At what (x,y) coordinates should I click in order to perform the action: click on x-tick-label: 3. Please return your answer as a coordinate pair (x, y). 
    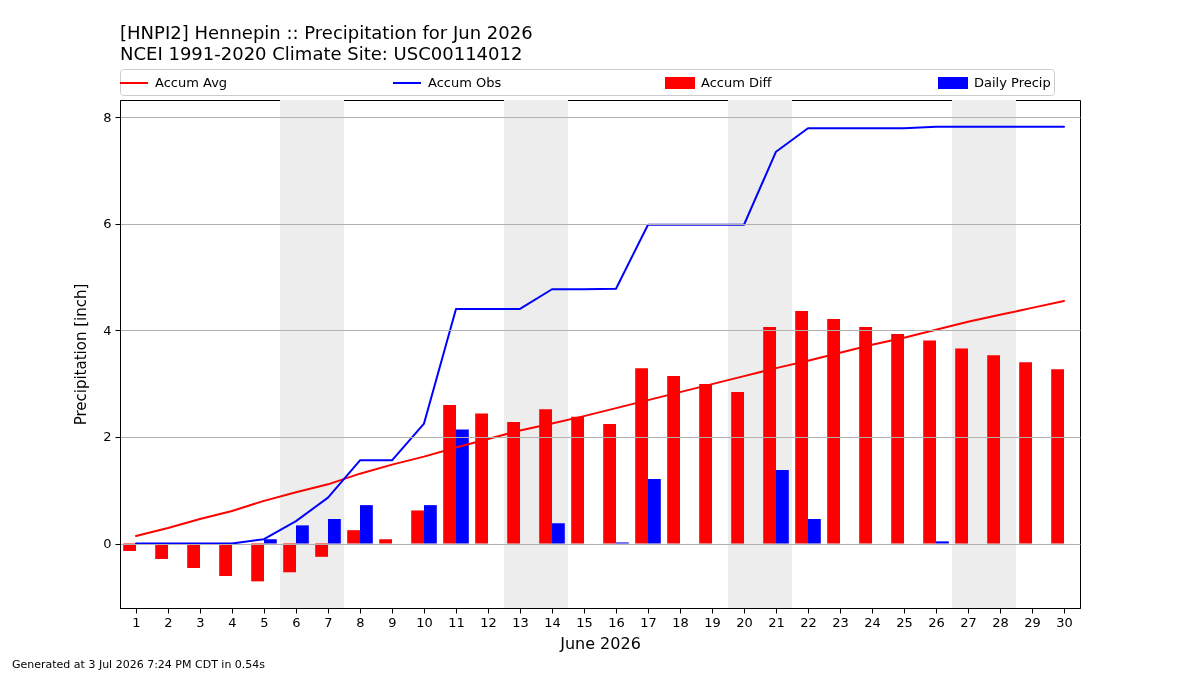
    Looking at the image, I should click on (200, 622).